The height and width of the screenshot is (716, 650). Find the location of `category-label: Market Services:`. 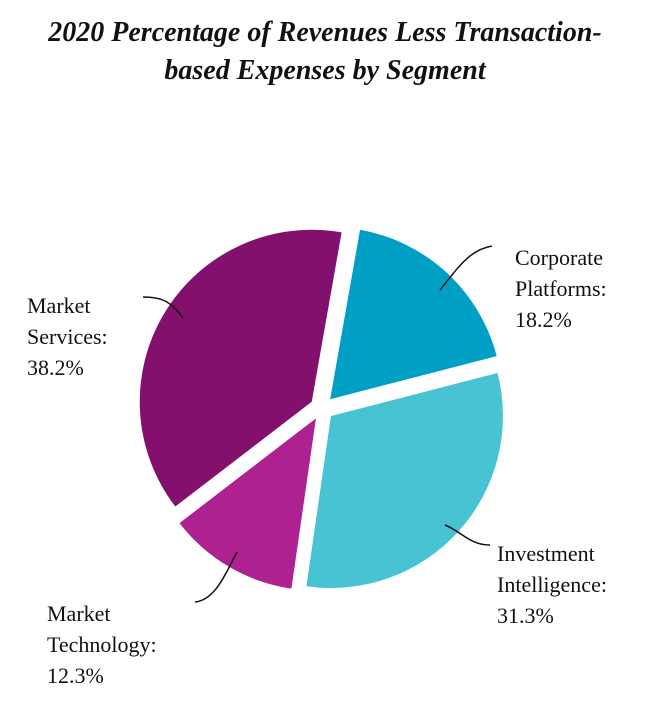

category-label: Market Services: is located at coordinates (67, 321).